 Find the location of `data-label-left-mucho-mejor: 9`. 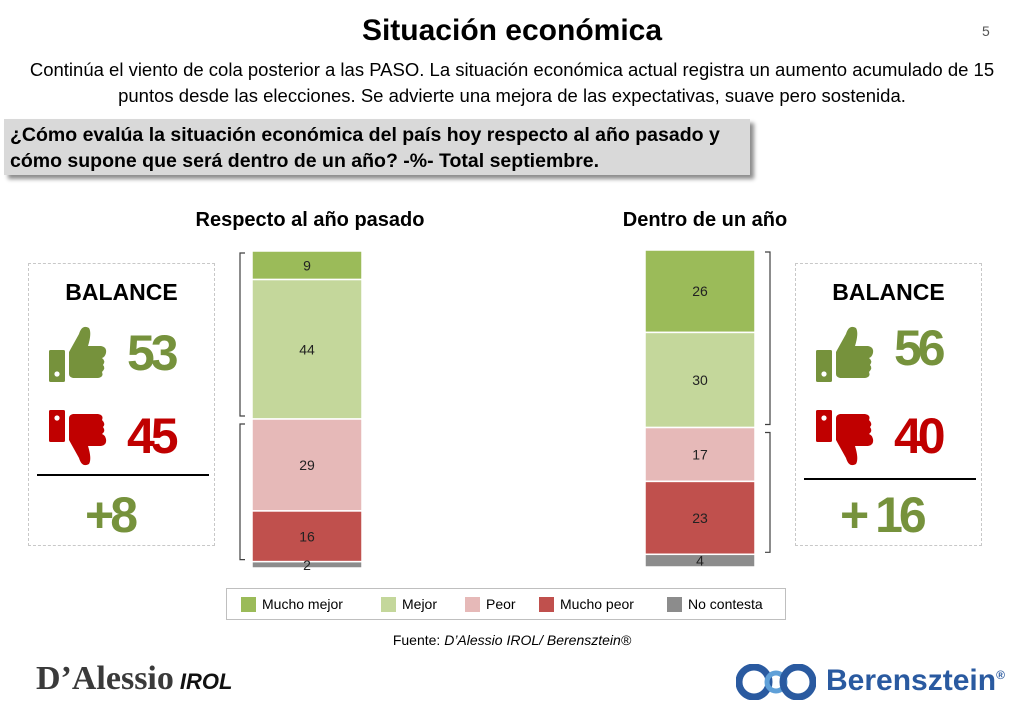

data-label-left-mucho-mejor: 9 is located at coordinates (307, 265).